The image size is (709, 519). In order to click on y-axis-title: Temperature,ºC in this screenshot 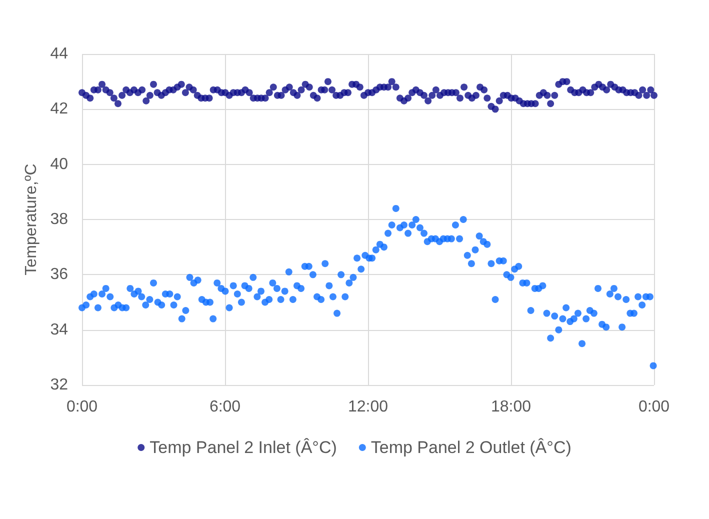, I will do `click(31, 220)`.